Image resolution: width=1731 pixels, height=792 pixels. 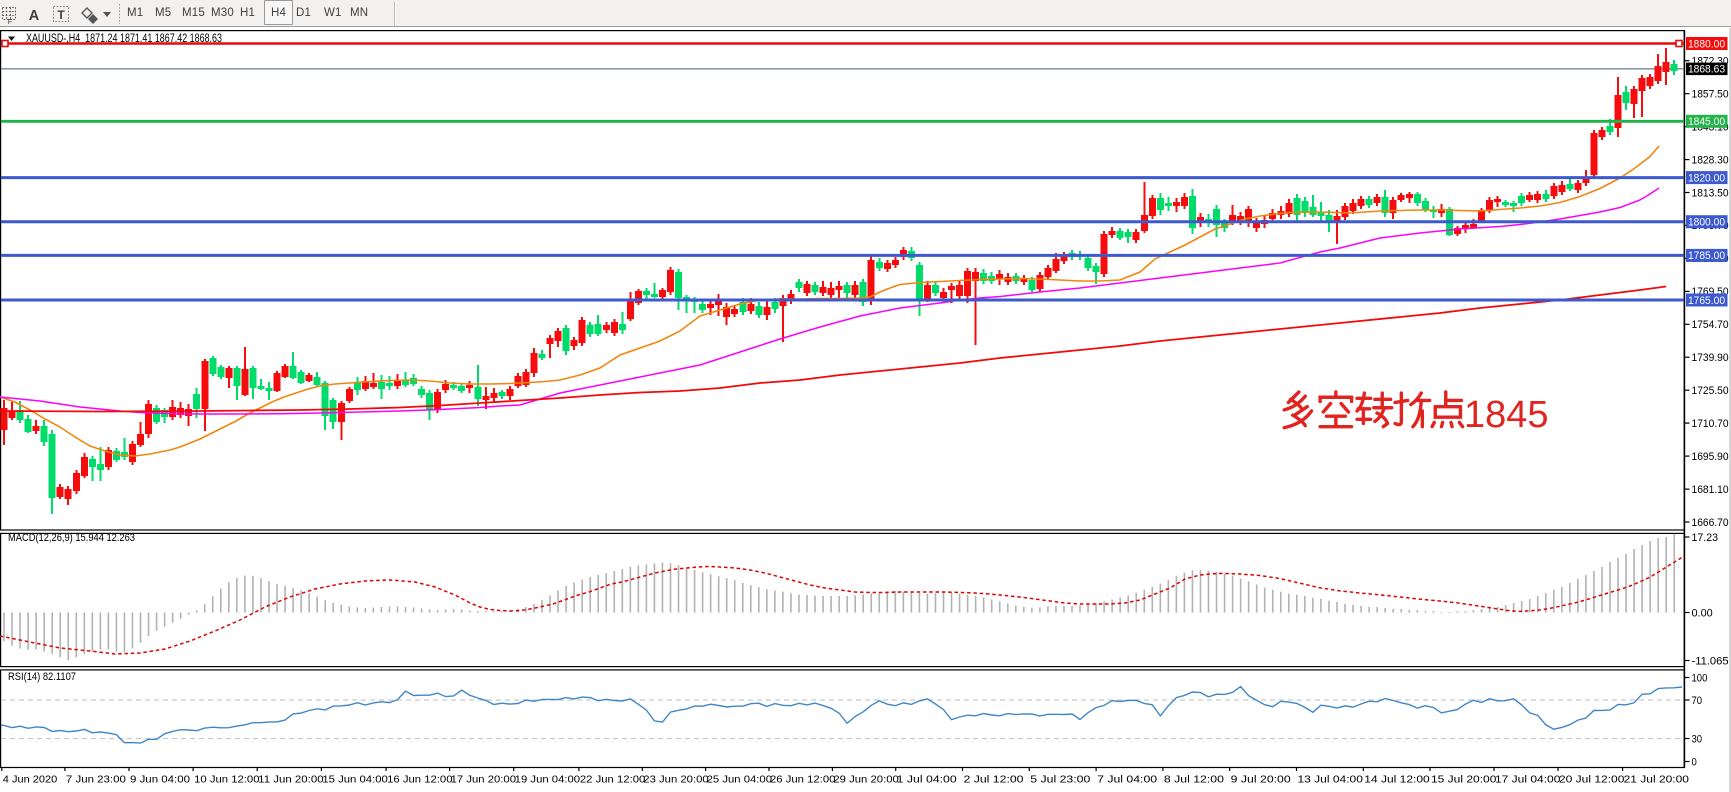 I want to click on svg-text: 9 Jul 20:00, so click(x=1261, y=780).